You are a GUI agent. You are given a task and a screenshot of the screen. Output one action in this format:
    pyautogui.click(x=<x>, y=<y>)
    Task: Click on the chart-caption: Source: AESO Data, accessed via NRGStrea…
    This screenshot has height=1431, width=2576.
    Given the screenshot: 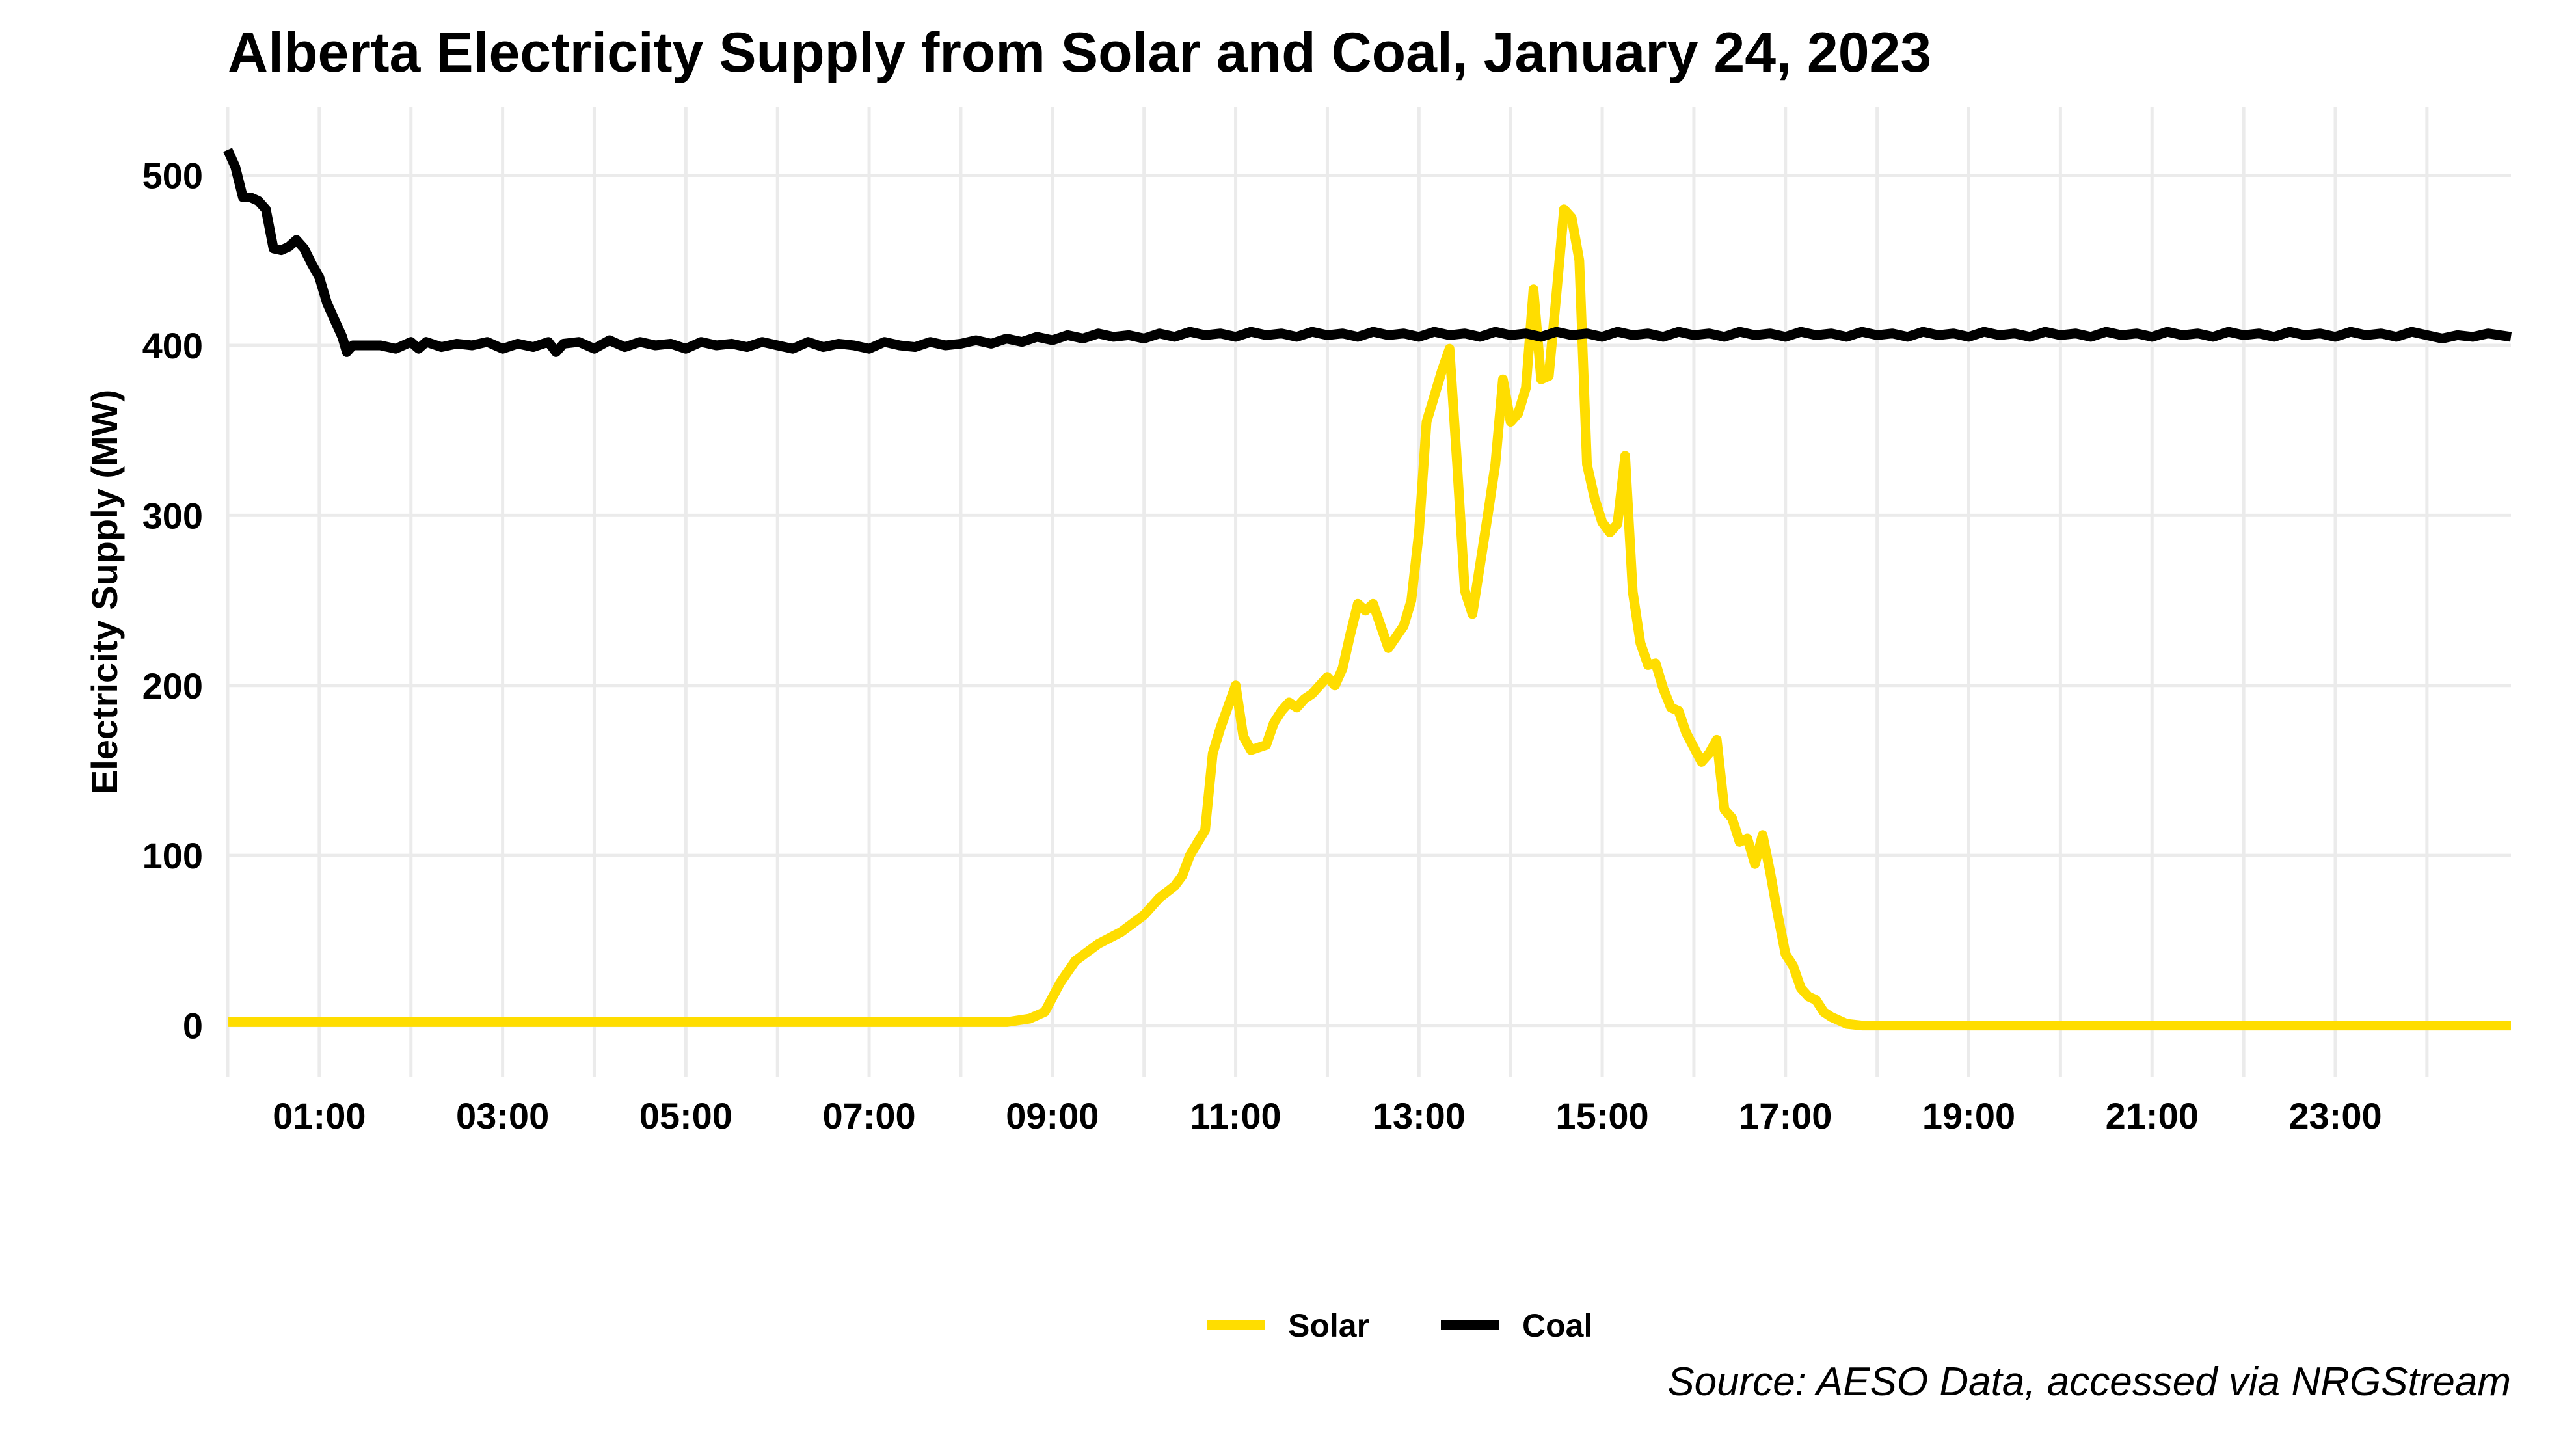 What is the action you would take?
    pyautogui.click(x=2089, y=1382)
    